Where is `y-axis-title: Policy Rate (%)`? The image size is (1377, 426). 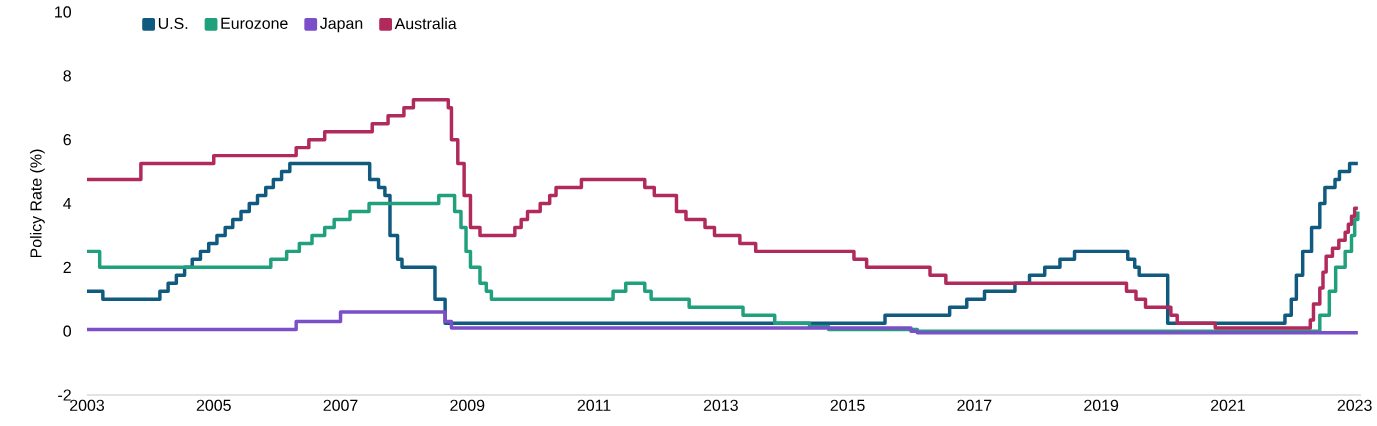
y-axis-title: Policy Rate (%) is located at coordinates (37, 203).